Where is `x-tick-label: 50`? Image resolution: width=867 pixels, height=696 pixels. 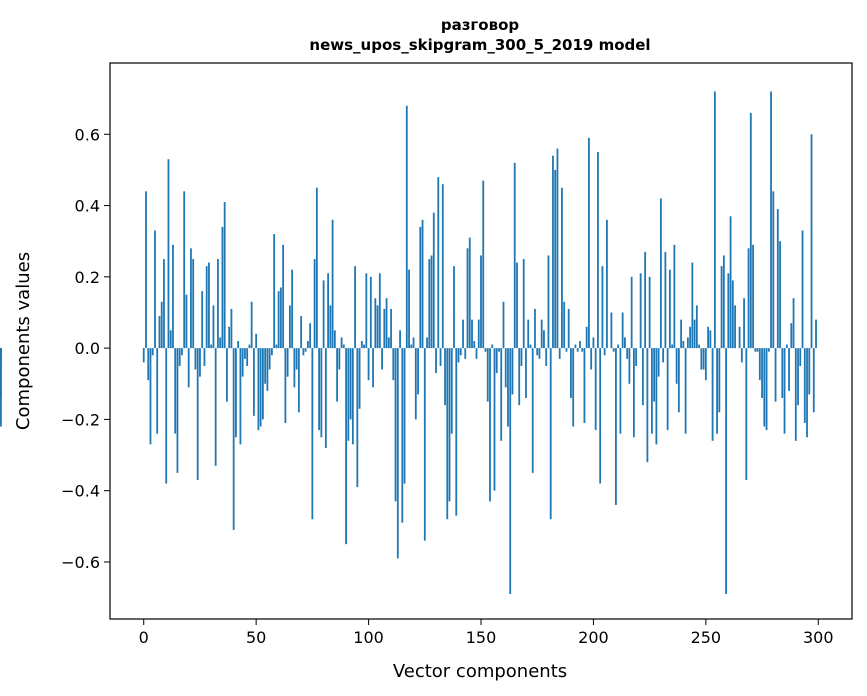
x-tick-label: 50 is located at coordinates (256, 637).